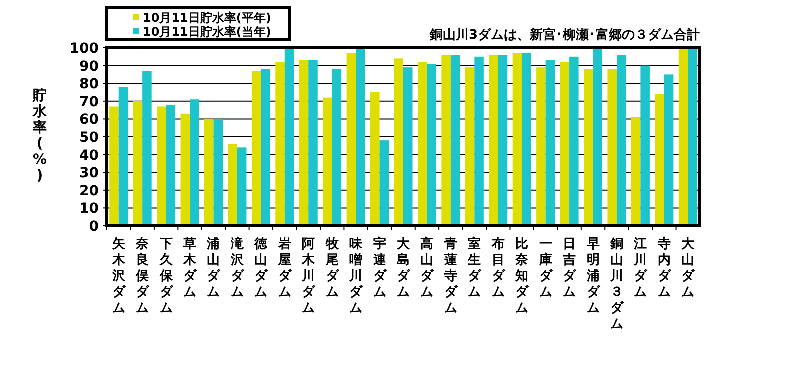 The image size is (789, 387). What do you see at coordinates (593, 276) in the screenshot?
I see `x-tick-label: 早明浦ダム` at bounding box center [593, 276].